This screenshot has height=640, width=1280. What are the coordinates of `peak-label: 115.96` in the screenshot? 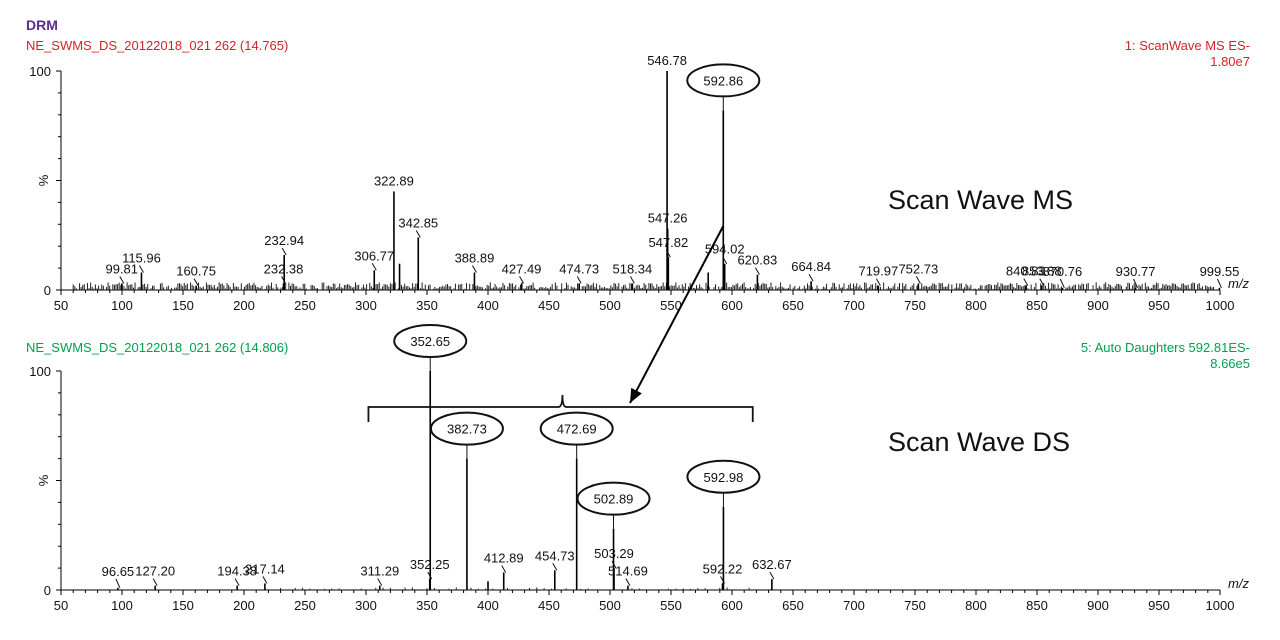 It's located at (141, 257).